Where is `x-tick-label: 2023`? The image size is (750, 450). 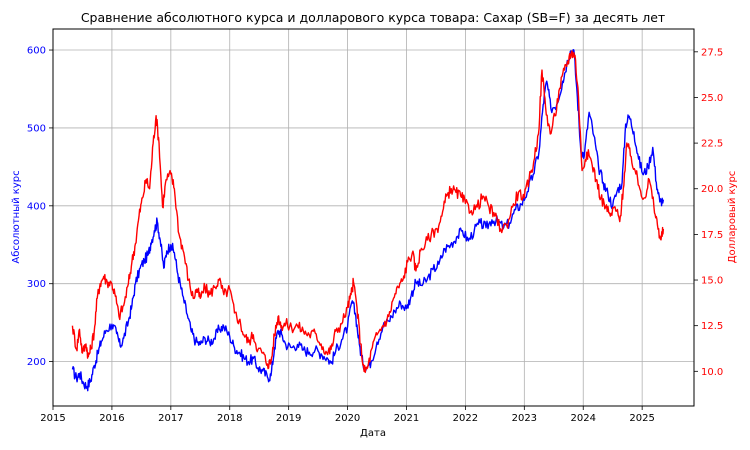 x-tick-label: 2023 is located at coordinates (524, 418).